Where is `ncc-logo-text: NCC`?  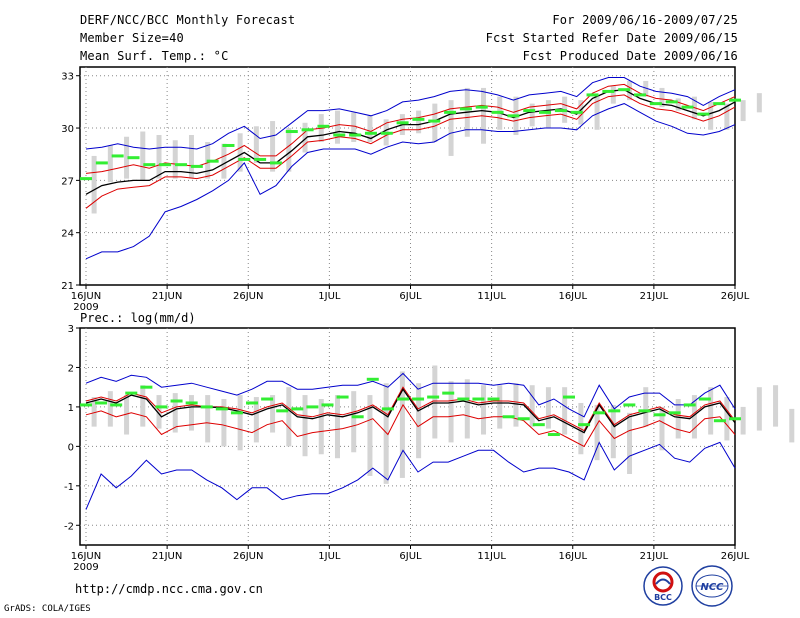
ncc-logo-text: NCC is located at coordinates (712, 587).